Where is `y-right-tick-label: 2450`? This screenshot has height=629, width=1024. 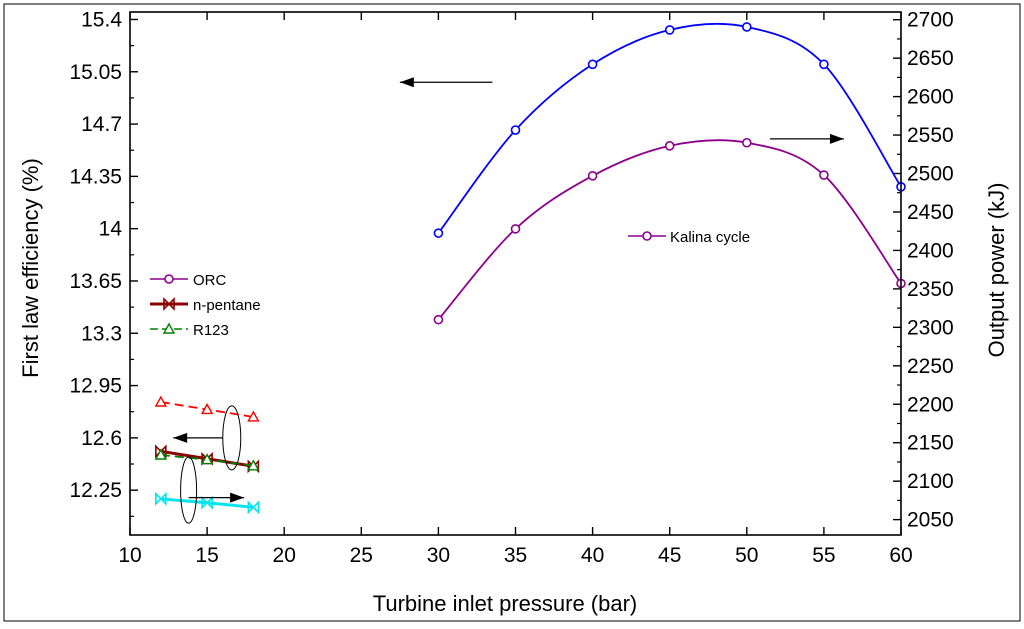 y-right-tick-label: 2450 is located at coordinates (930, 212).